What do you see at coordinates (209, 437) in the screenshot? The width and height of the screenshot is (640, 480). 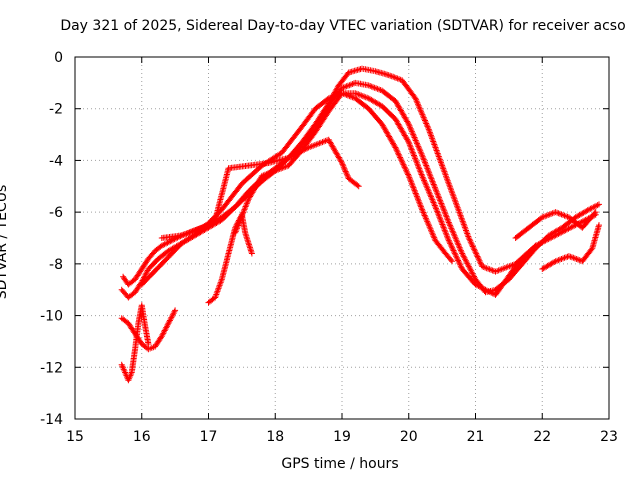 I see `x-tick-label: 17` at bounding box center [209, 437].